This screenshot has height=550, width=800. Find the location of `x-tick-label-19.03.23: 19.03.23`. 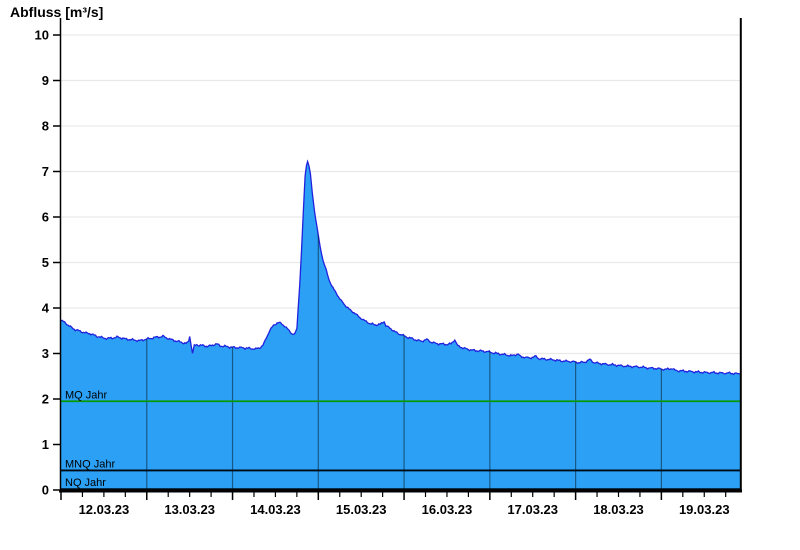

x-tick-label-19.03.23: 19.03.23 is located at coordinates (704, 509).